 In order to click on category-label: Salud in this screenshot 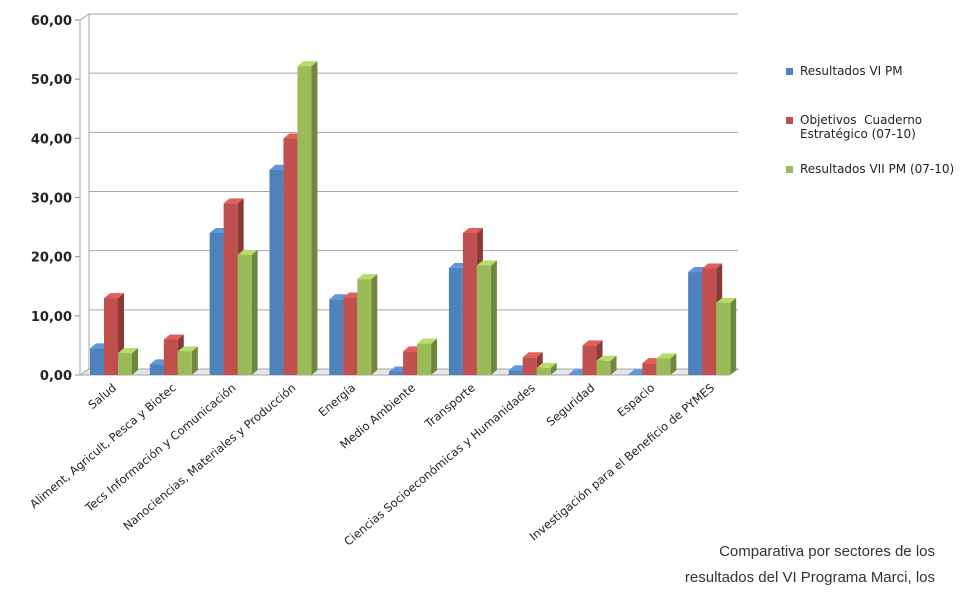, I will do `click(102, 396)`.